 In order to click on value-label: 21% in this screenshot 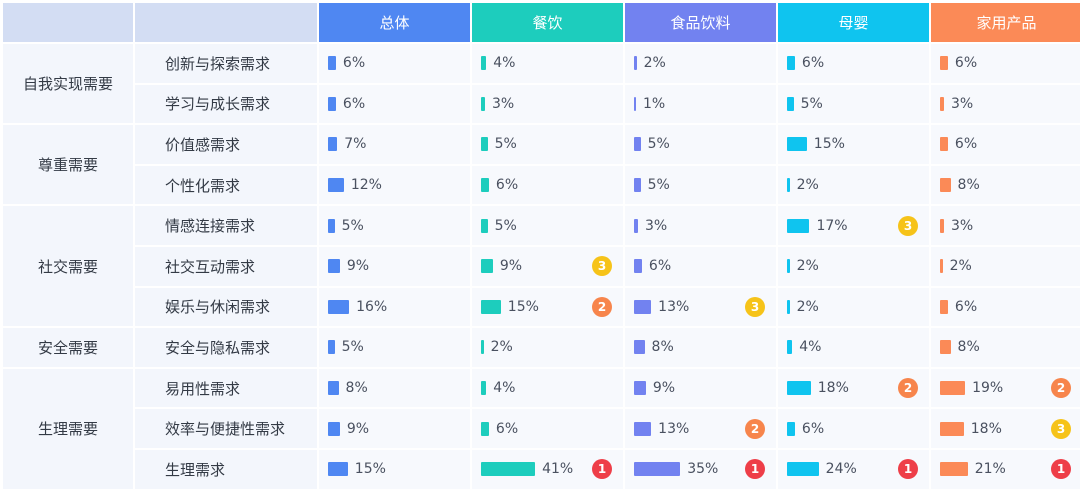, I will do `click(990, 469)`.